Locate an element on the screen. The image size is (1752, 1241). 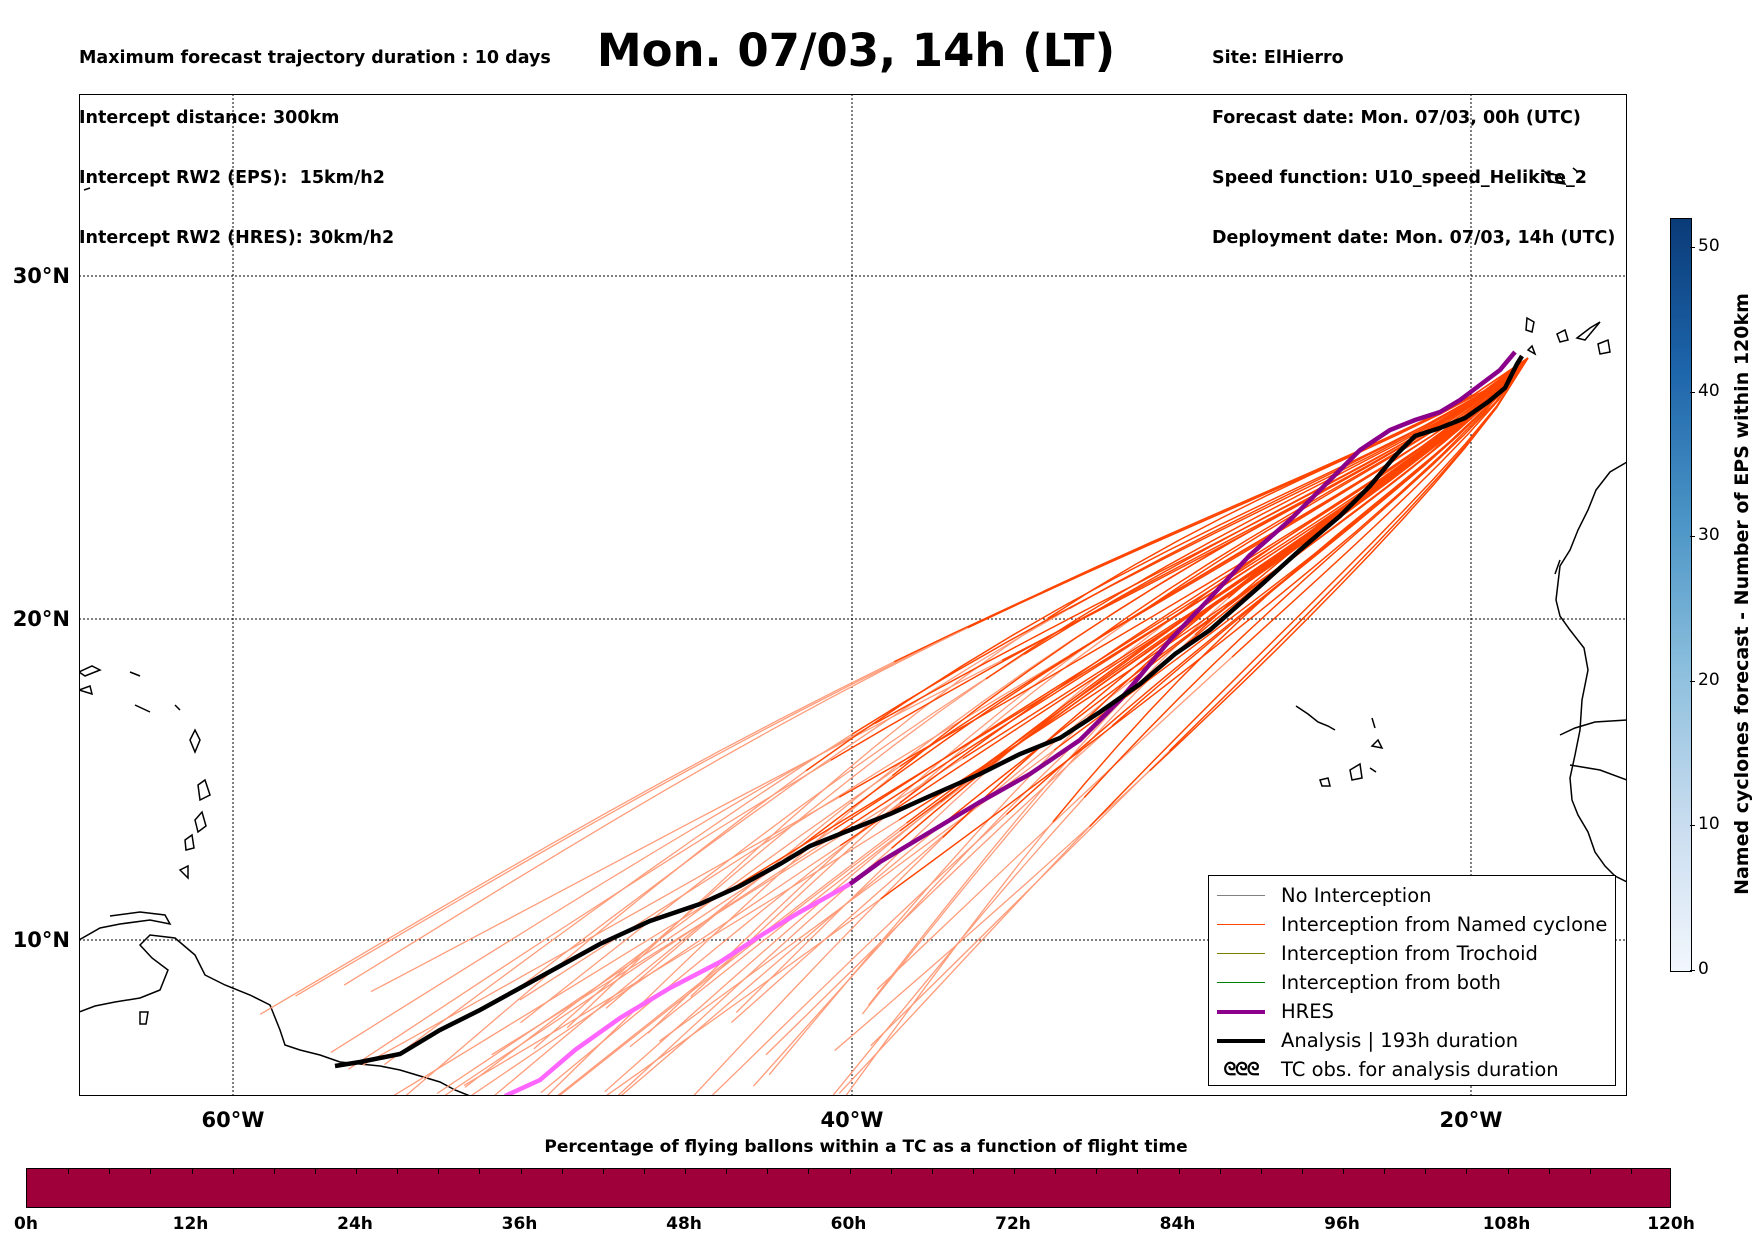
cyclone-icon: ᘓᘓᘓ is located at coordinates (1241, 1069).